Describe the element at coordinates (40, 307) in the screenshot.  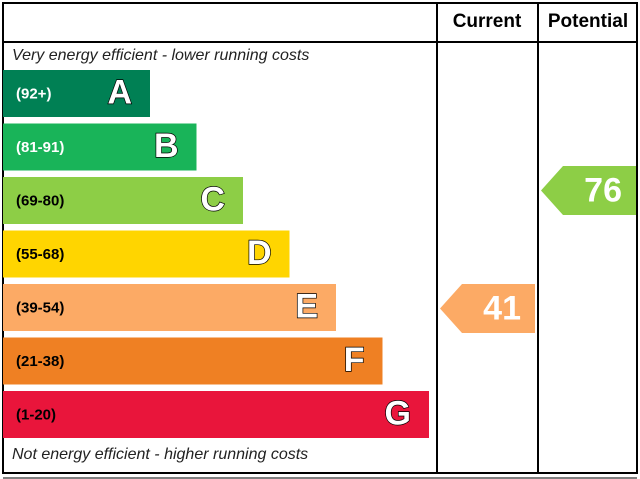
I see `band-range: (39-54)` at that location.